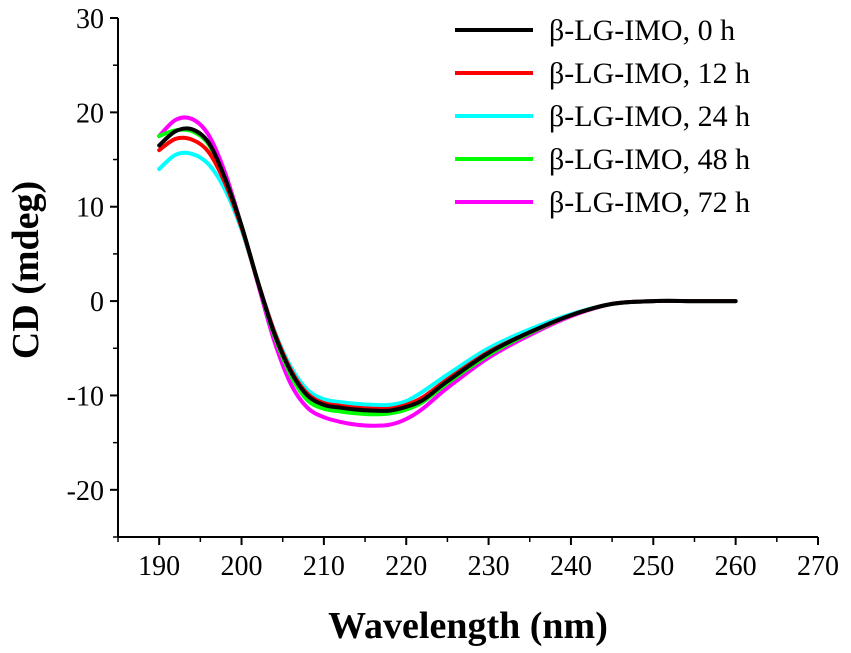 The image size is (851, 653). Describe the element at coordinates (818, 566) in the screenshot. I see `x-tick-label: 270` at that location.